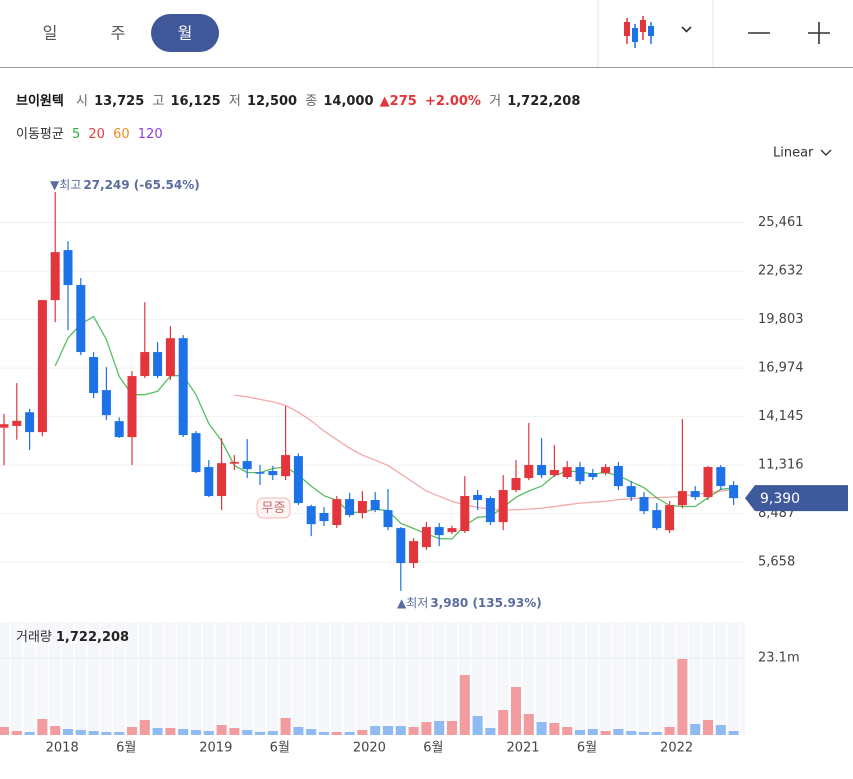  I want to click on tab-day: 일, so click(50, 33).